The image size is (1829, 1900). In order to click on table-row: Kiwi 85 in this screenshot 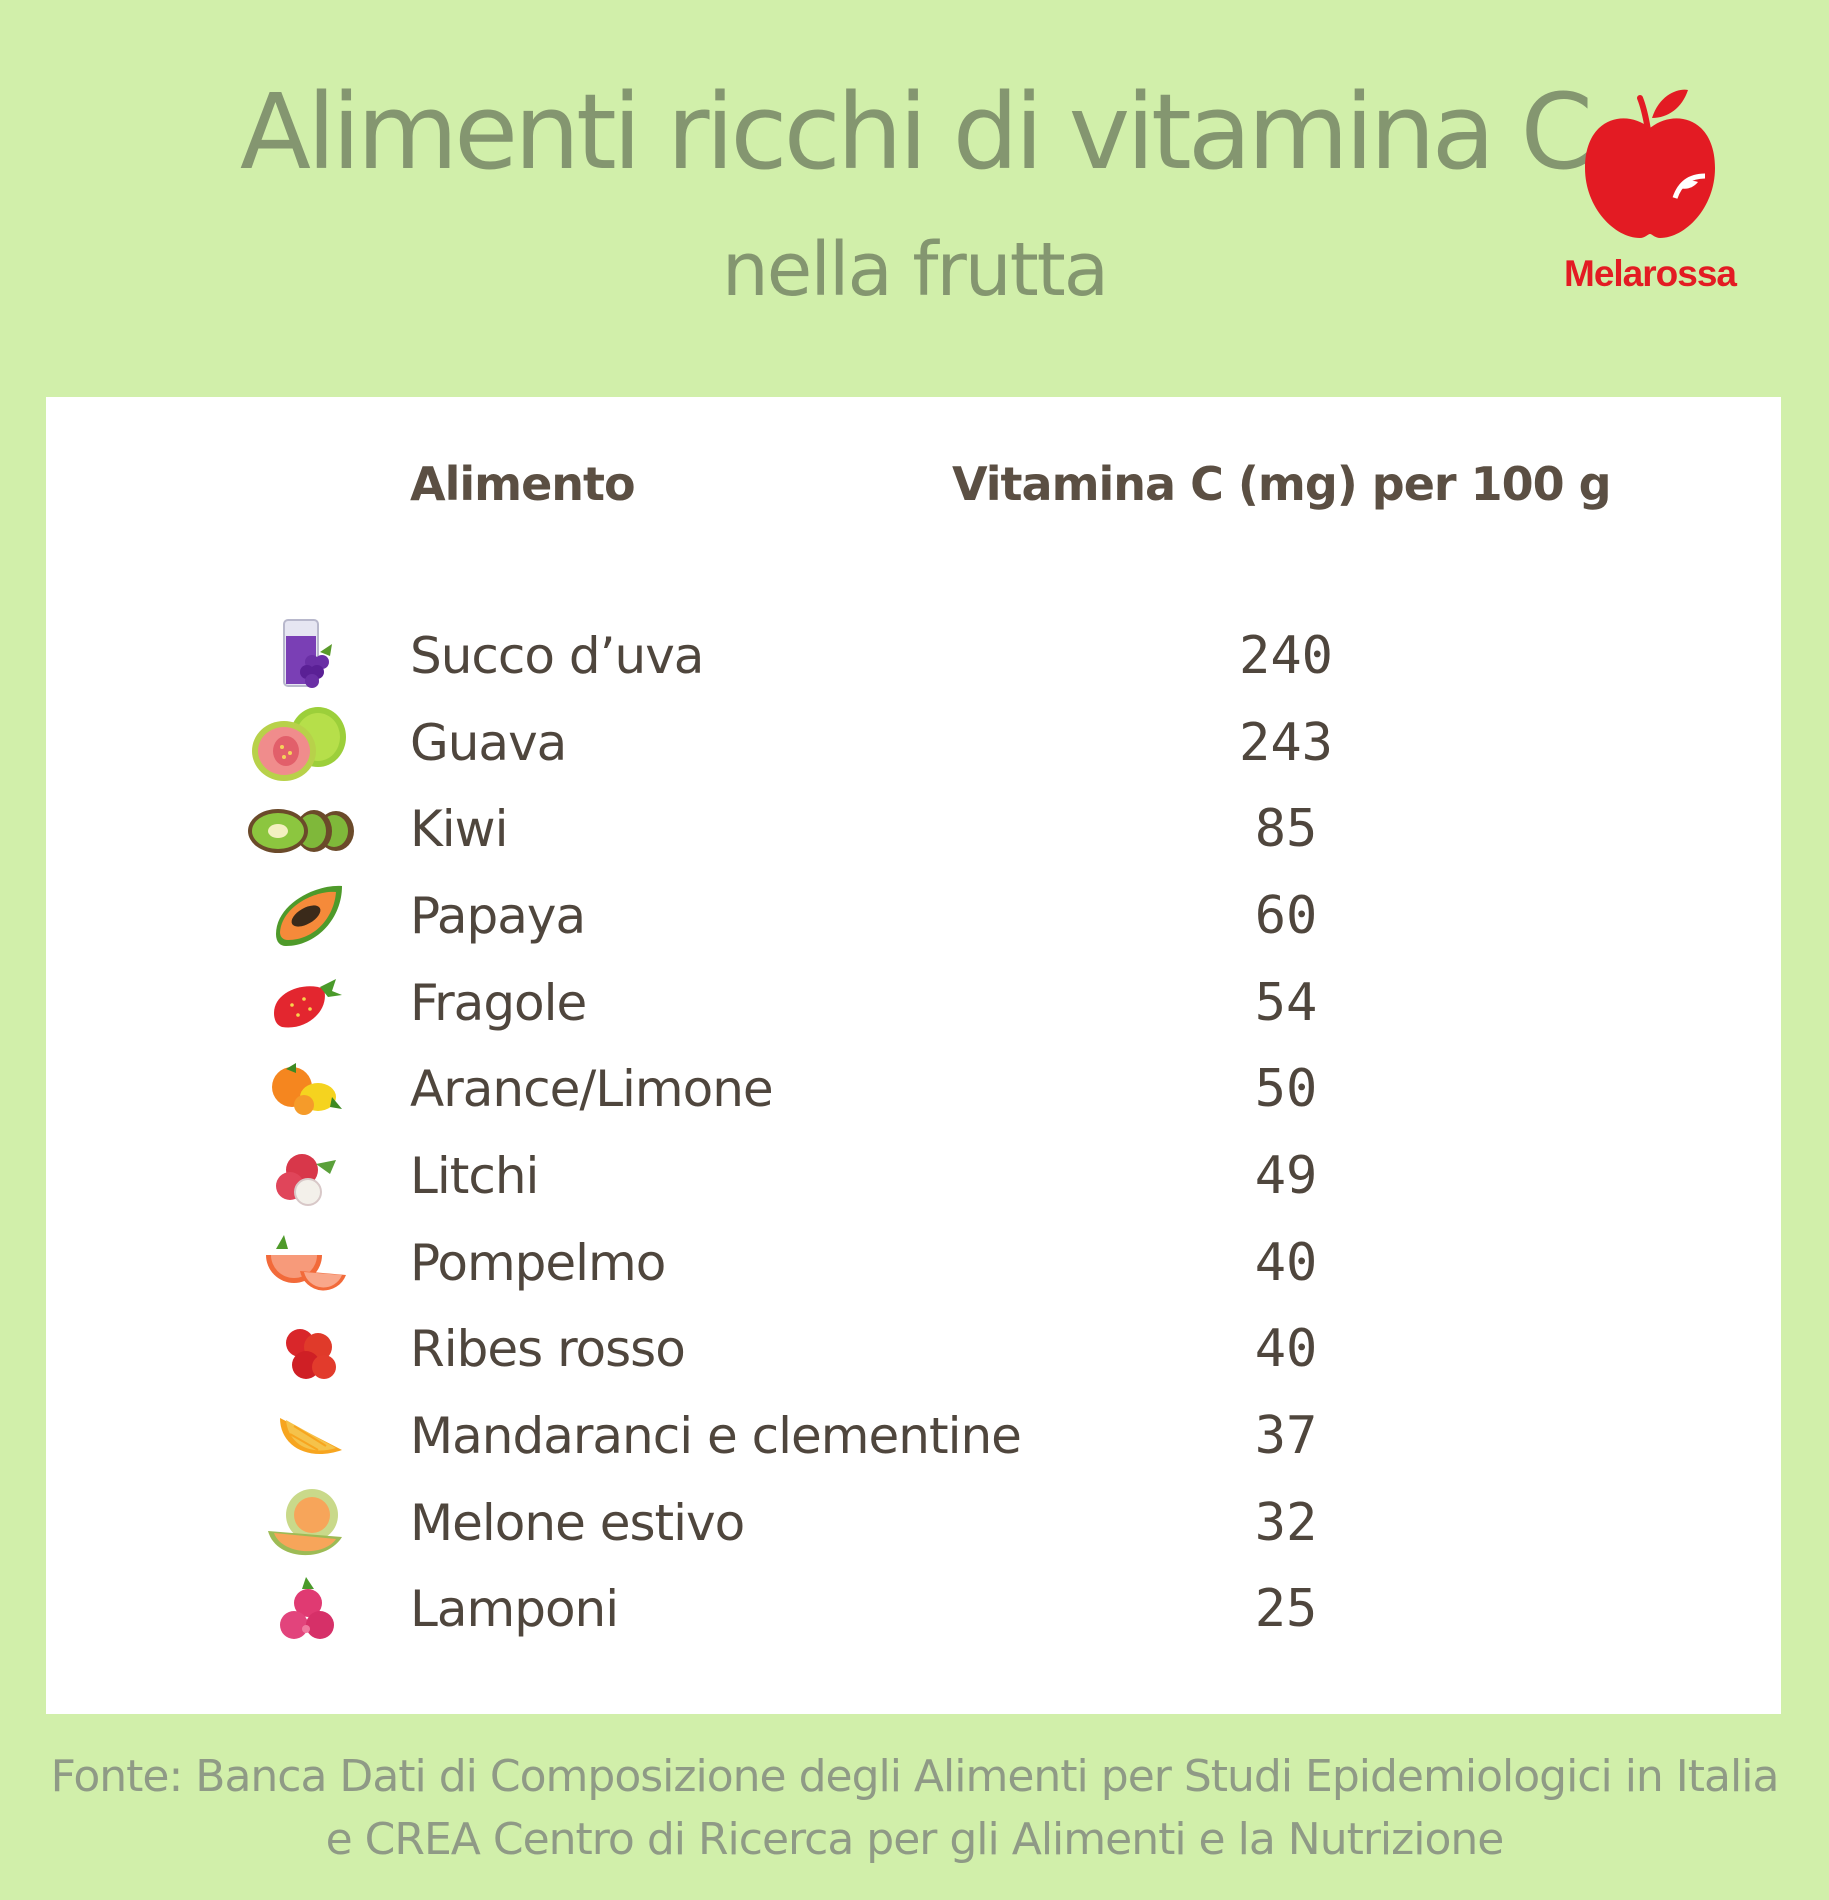, I will do `click(913, 830)`.